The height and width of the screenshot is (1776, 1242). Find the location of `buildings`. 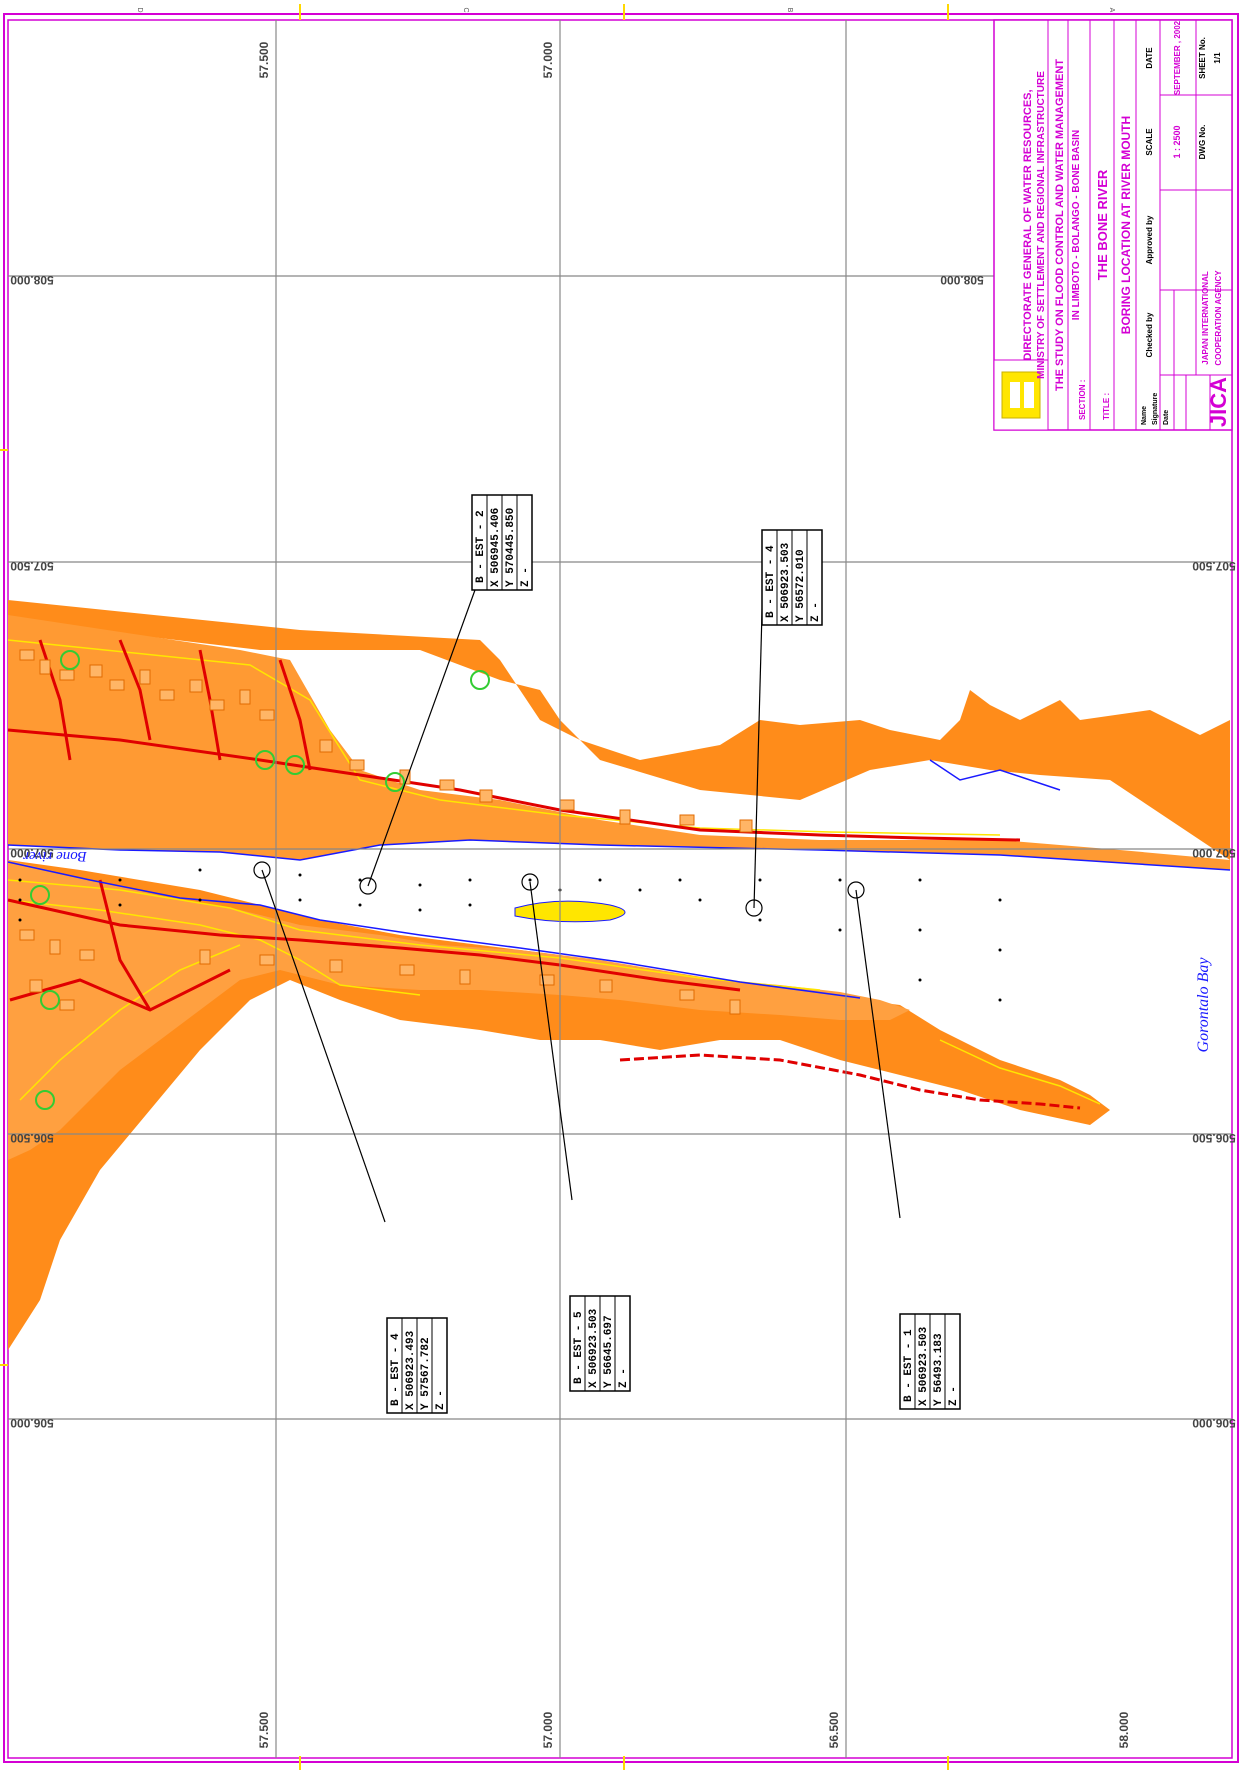

buildings is located at coordinates (386, 832).